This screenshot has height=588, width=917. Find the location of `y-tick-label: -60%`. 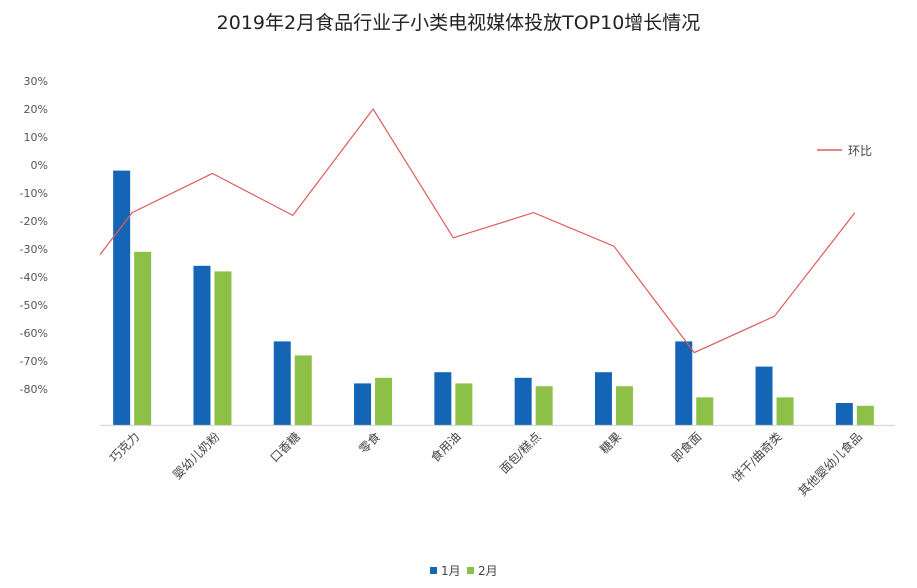

y-tick-label: -60% is located at coordinates (34, 333).